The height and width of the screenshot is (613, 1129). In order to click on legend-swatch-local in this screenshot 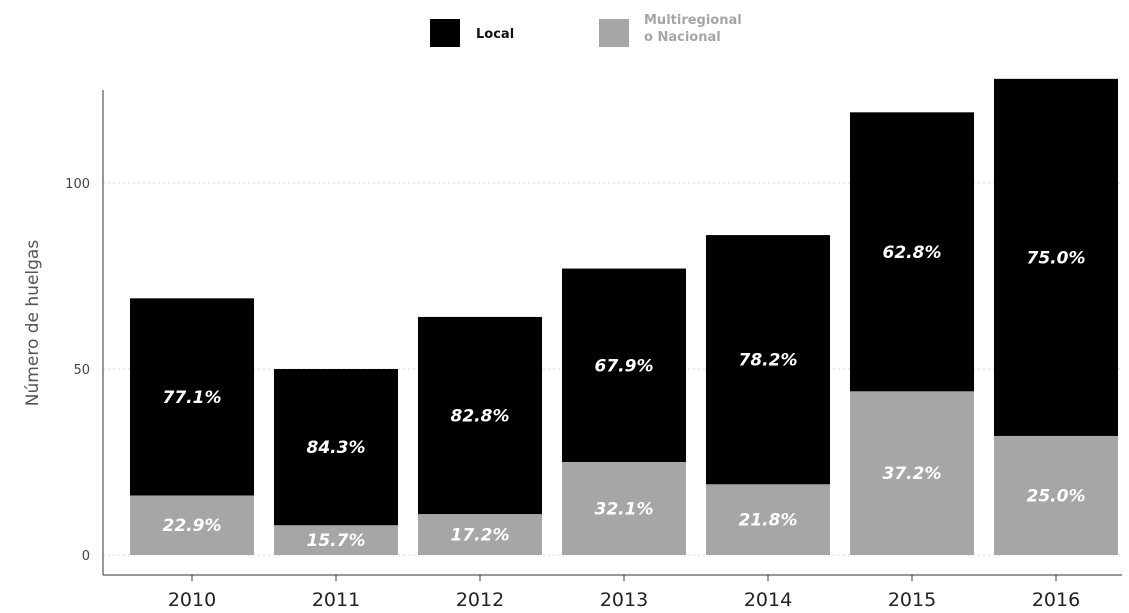, I will do `click(445, 33)`.